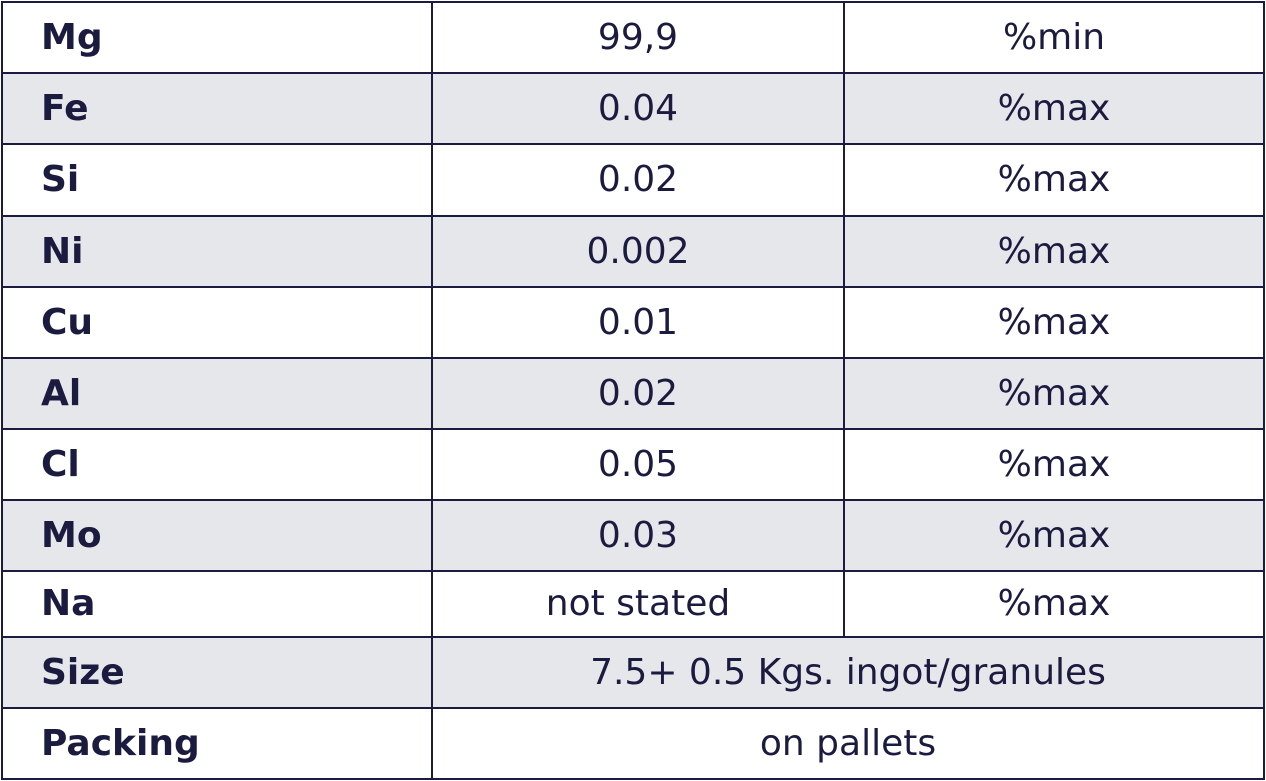 This screenshot has height=781, width=1266. What do you see at coordinates (217, 393) in the screenshot?
I see `row-header-cell: Al` at bounding box center [217, 393].